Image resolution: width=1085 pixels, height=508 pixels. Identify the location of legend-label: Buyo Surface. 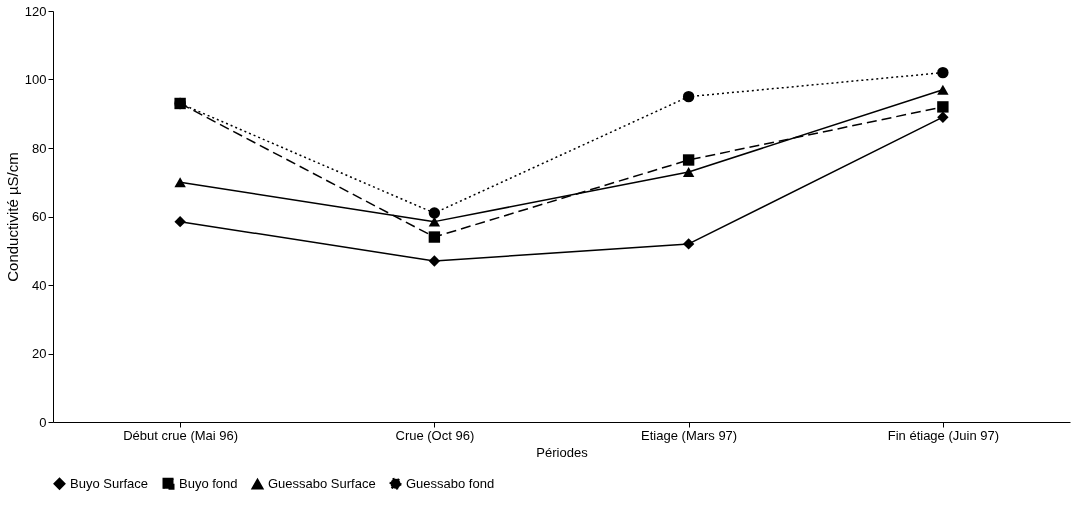
(109, 483).